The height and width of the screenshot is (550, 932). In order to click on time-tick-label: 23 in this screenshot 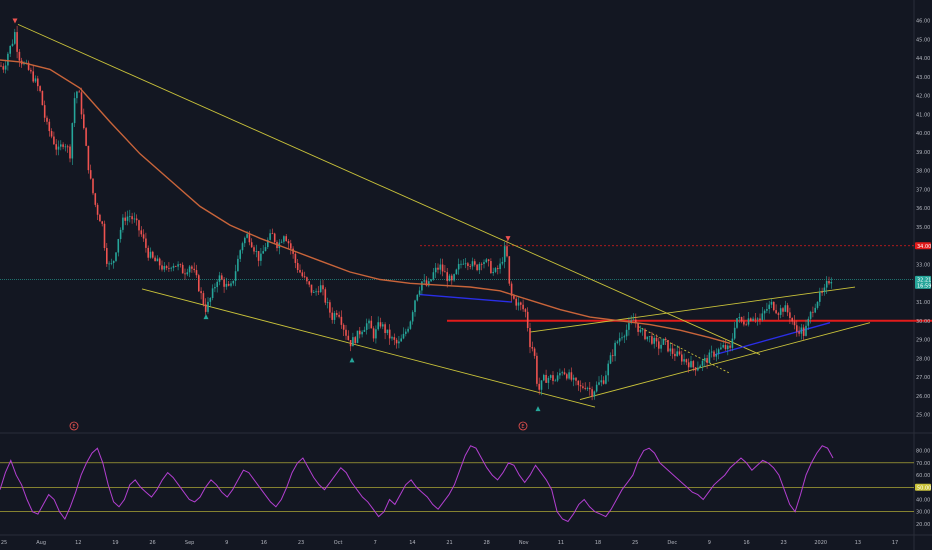, I will do `click(783, 543)`.